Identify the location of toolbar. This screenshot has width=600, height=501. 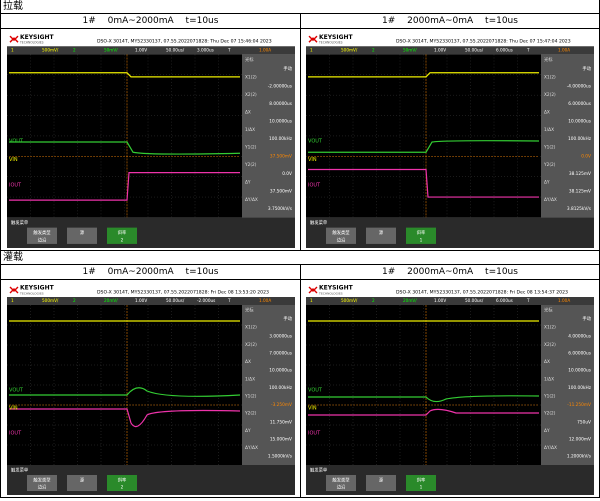
(150, 301).